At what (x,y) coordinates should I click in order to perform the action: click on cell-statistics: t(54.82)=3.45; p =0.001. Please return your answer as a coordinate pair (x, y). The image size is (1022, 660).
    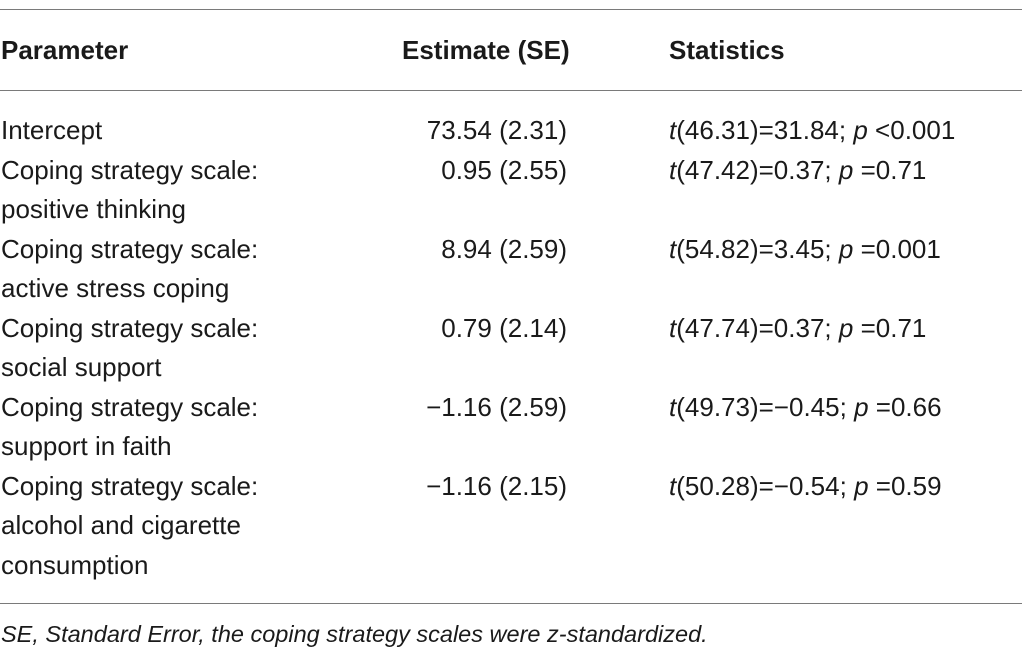
    Looking at the image, I should click on (805, 250).